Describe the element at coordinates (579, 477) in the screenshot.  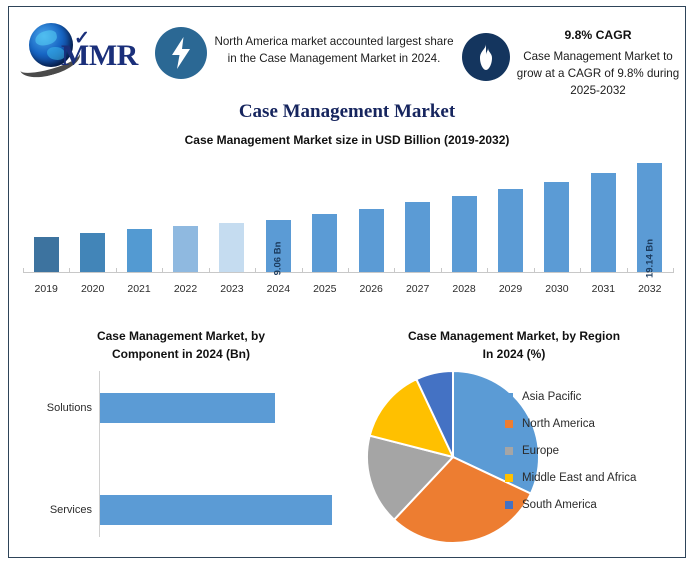
I see `legend-label: Middle East and Africa` at that location.